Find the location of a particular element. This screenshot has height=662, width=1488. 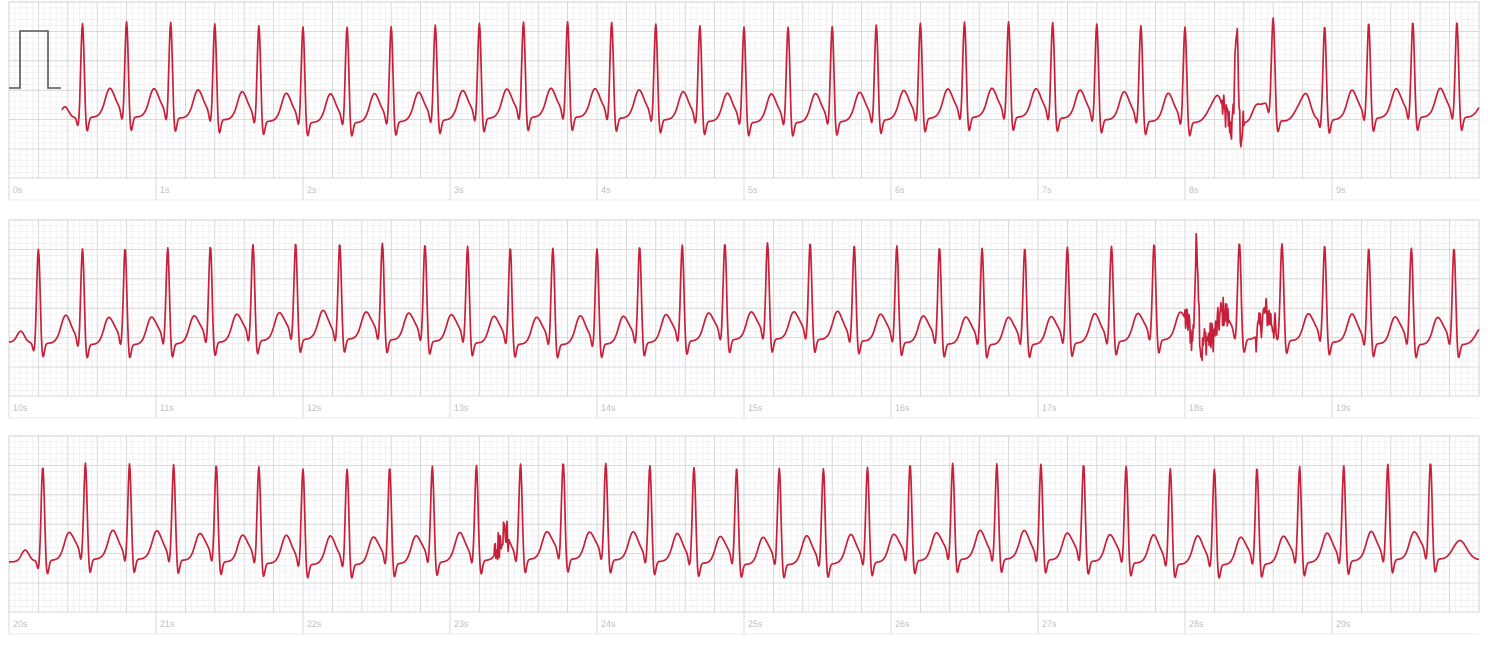

tick-label: 10s is located at coordinates (20, 408).